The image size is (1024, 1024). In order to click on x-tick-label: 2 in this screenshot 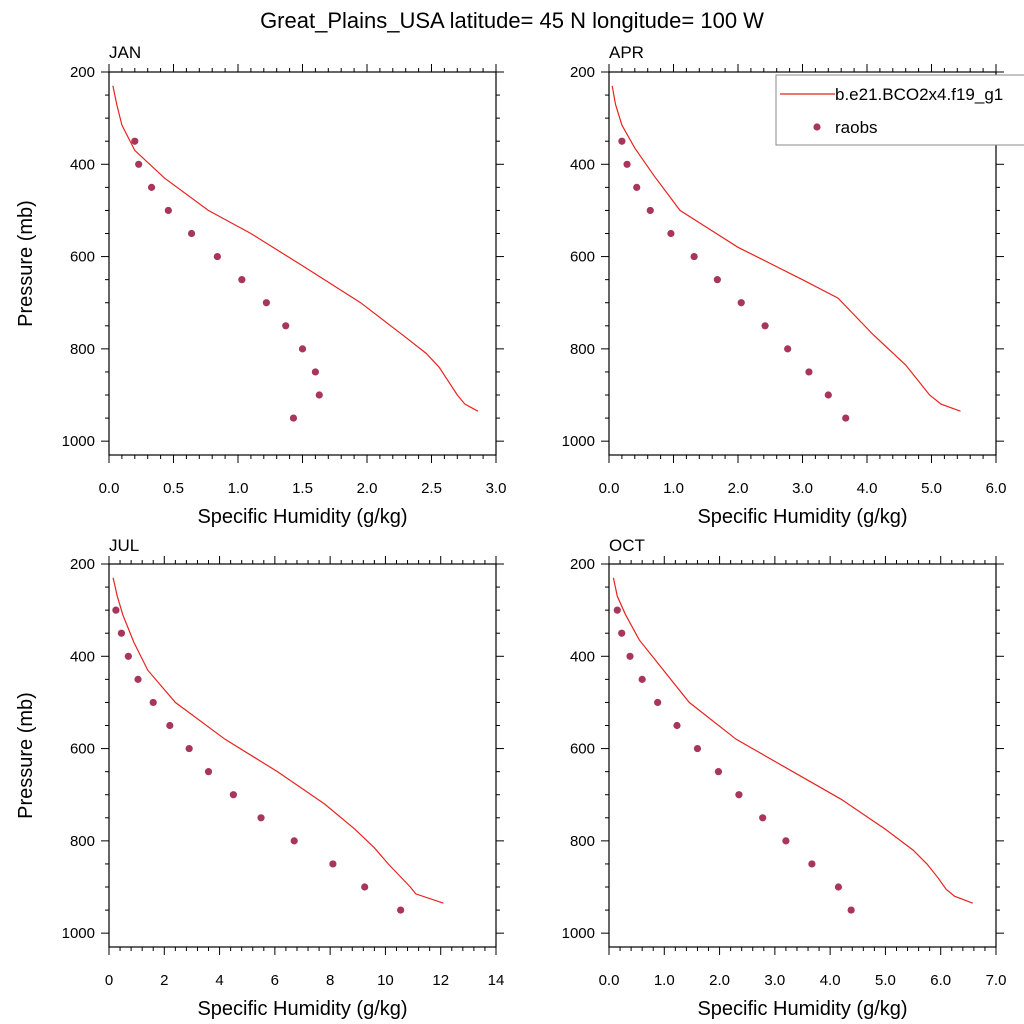, I will do `click(164, 980)`.